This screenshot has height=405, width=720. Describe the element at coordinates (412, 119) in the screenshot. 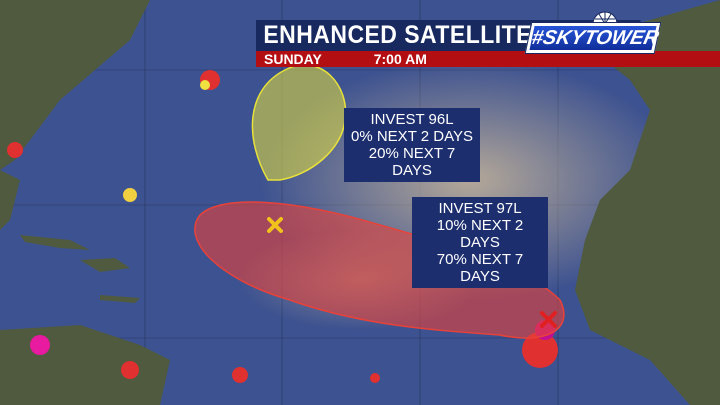

I see `system-name: INVEST 96L` at that location.